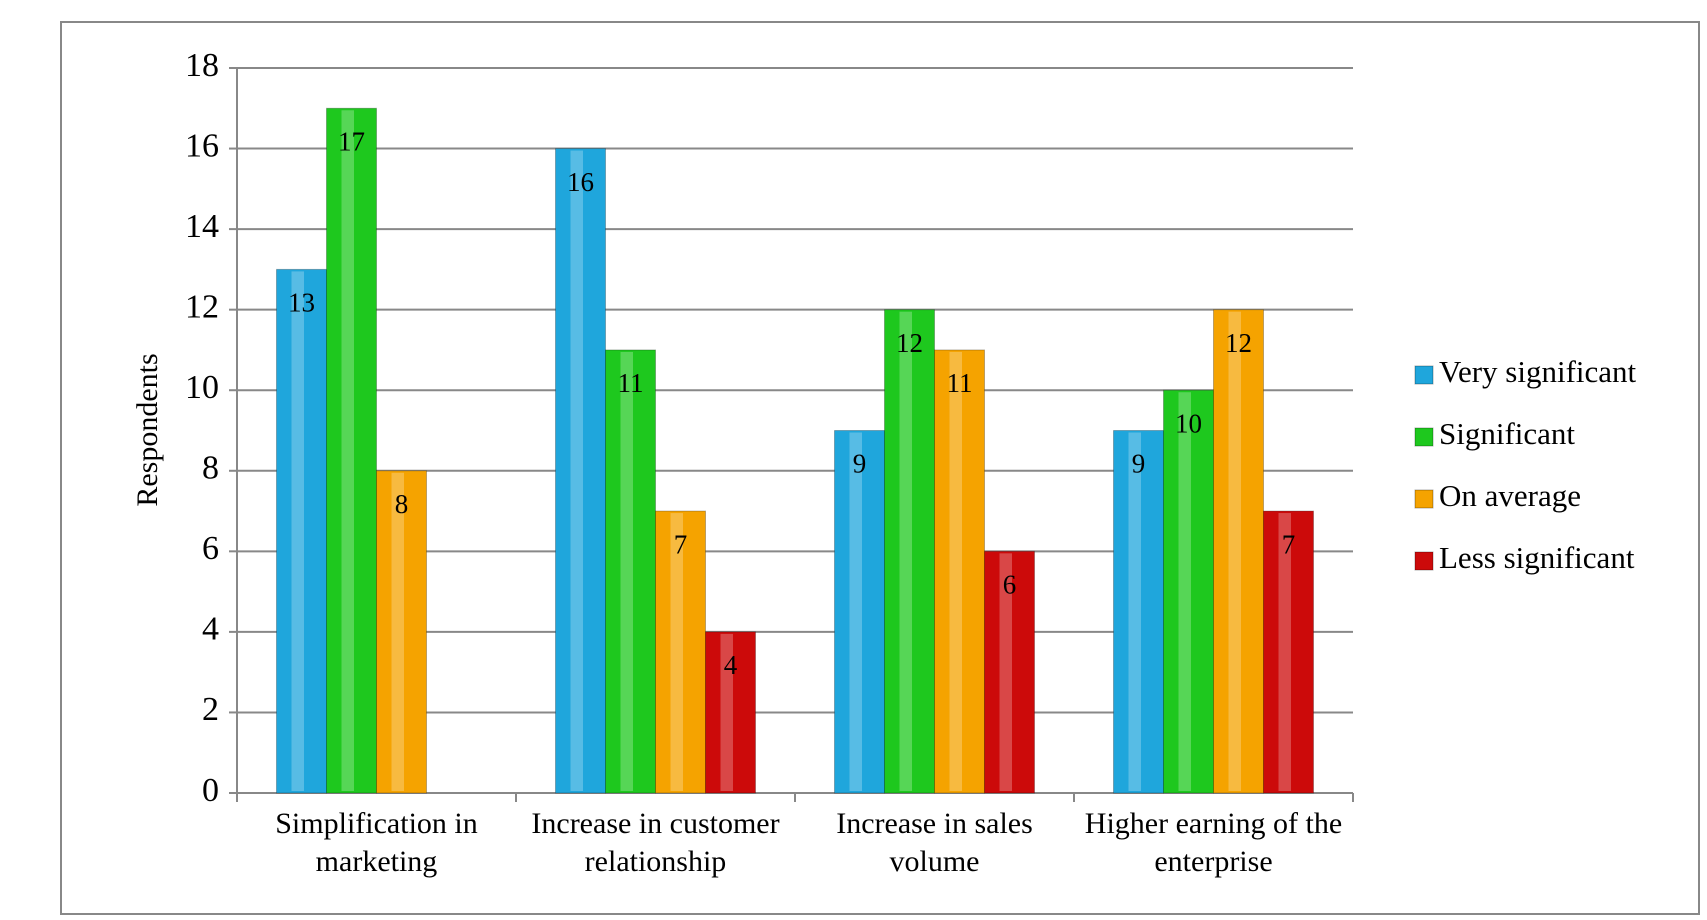 The image size is (1707, 920). Describe the element at coordinates (376, 842) in the screenshot. I see `x-tick-label: Simplification in marketing` at that location.